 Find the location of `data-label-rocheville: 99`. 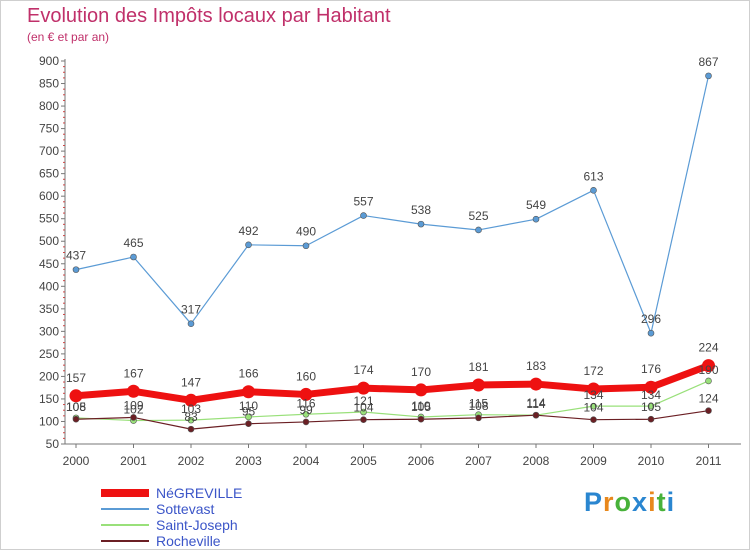

data-label-rocheville: 99 is located at coordinates (306, 410).